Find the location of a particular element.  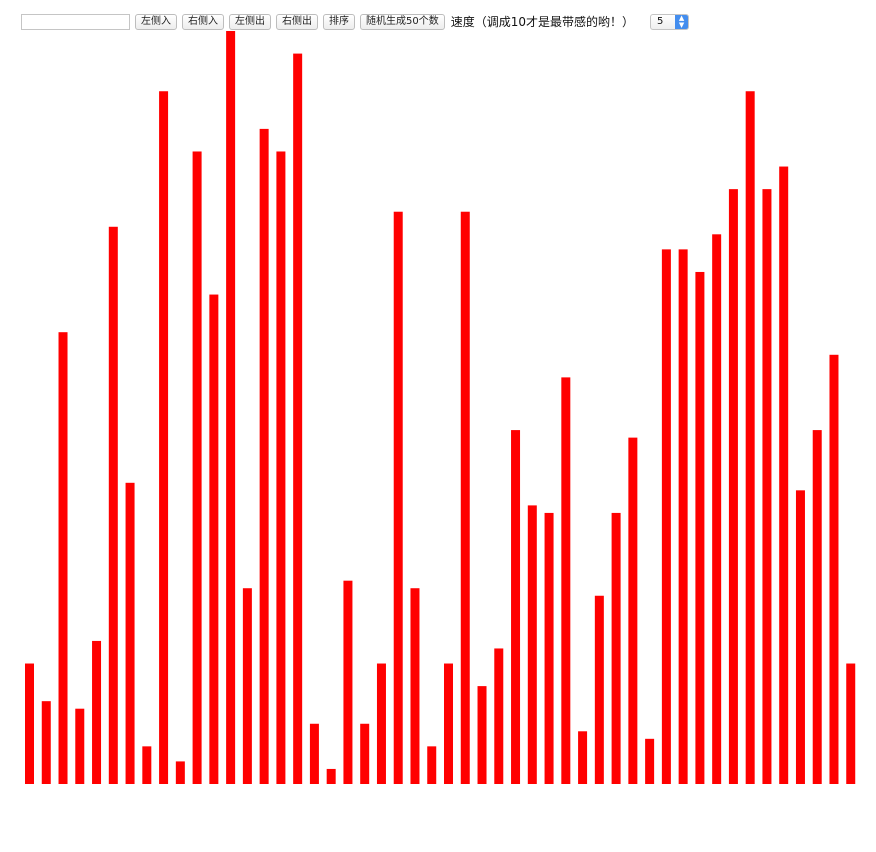

speed-value: 5 is located at coordinates (660, 21).